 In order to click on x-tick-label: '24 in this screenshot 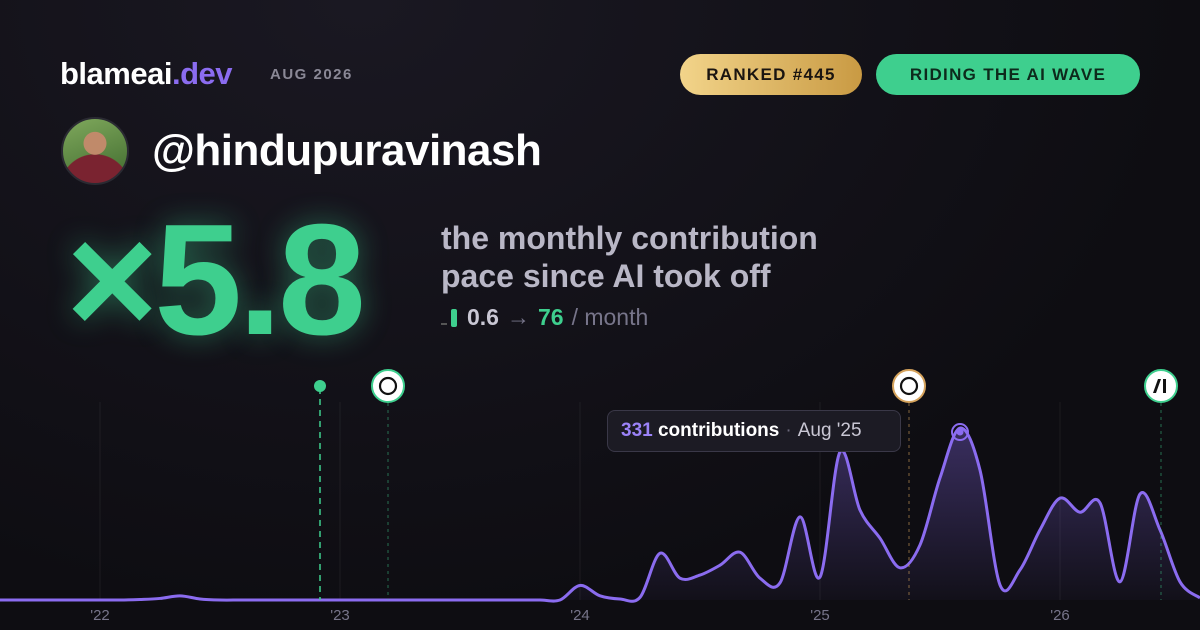, I will do `click(580, 615)`.